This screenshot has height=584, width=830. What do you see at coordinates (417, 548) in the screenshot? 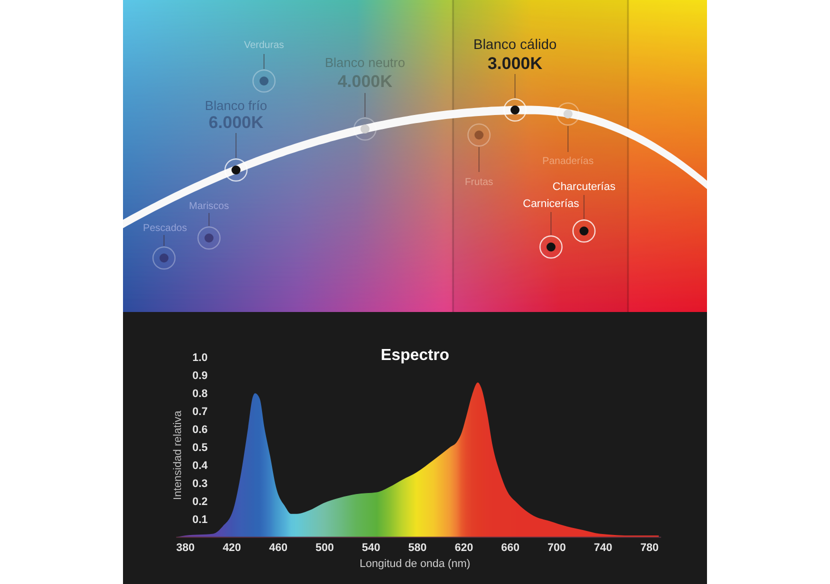
I see `x-tick-label: 580` at bounding box center [417, 548].